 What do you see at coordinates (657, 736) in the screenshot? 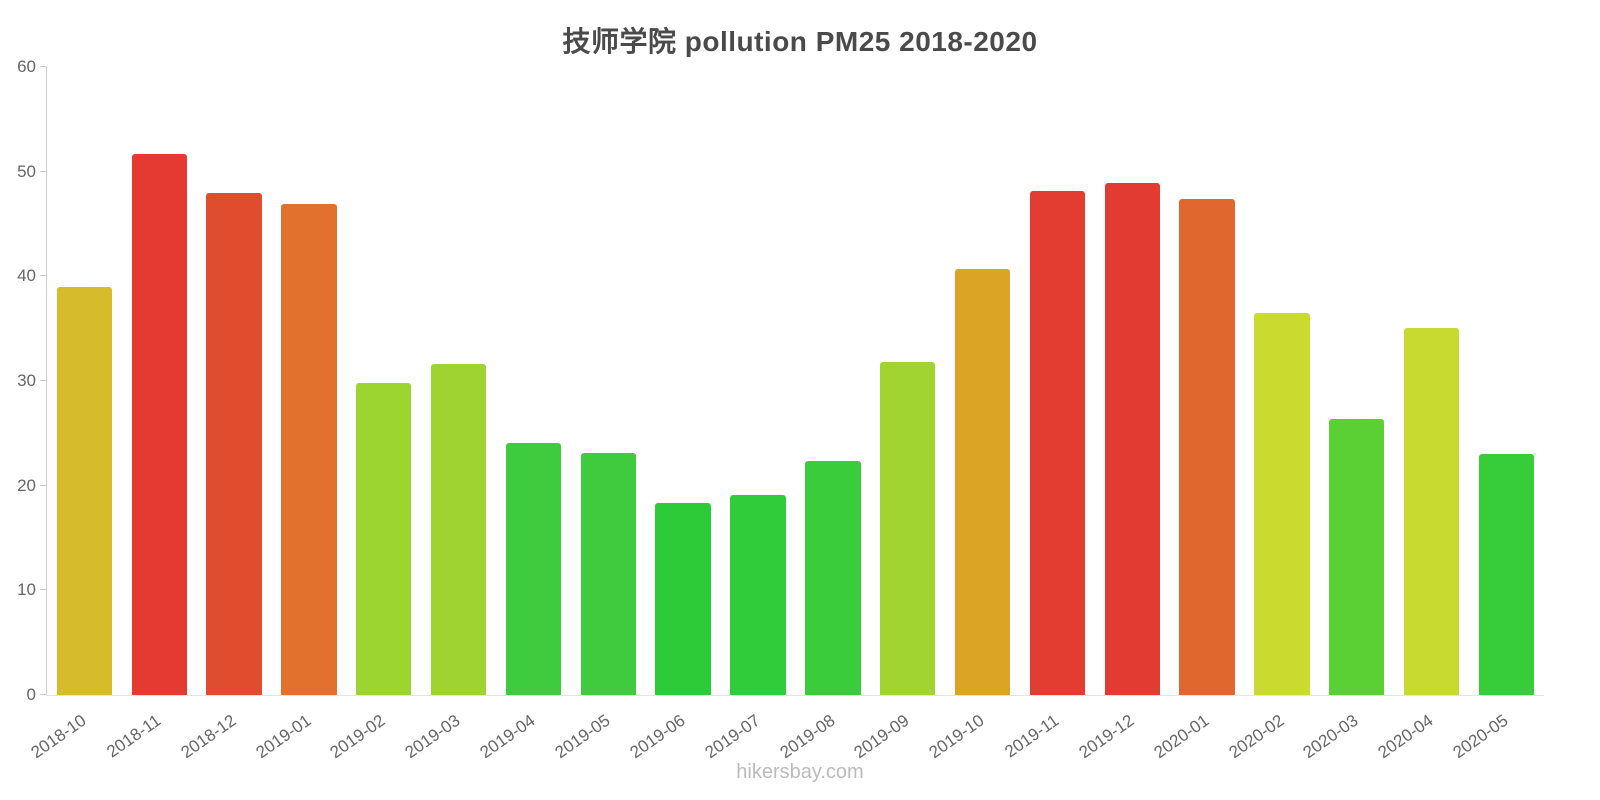
I see `x-axis-label: 2019-06` at bounding box center [657, 736].